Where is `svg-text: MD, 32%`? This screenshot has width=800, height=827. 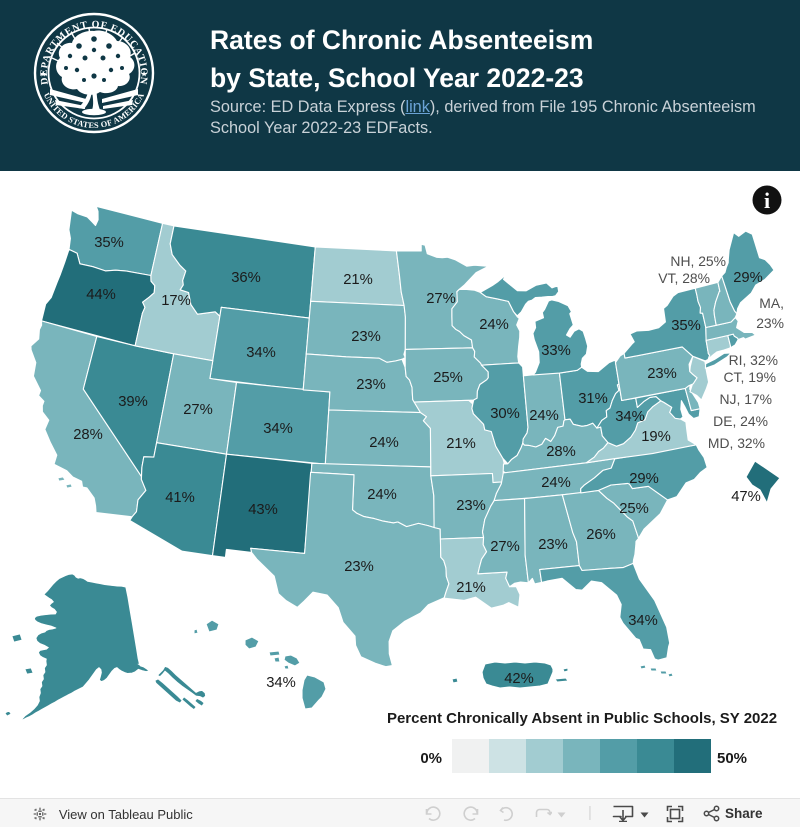 svg-text: MD, 32% is located at coordinates (736, 443).